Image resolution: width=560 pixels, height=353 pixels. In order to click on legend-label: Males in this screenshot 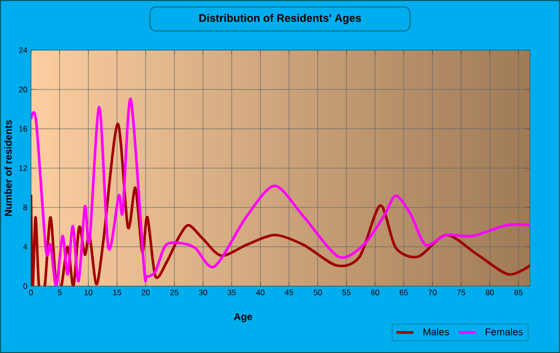, I will do `click(436, 332)`.